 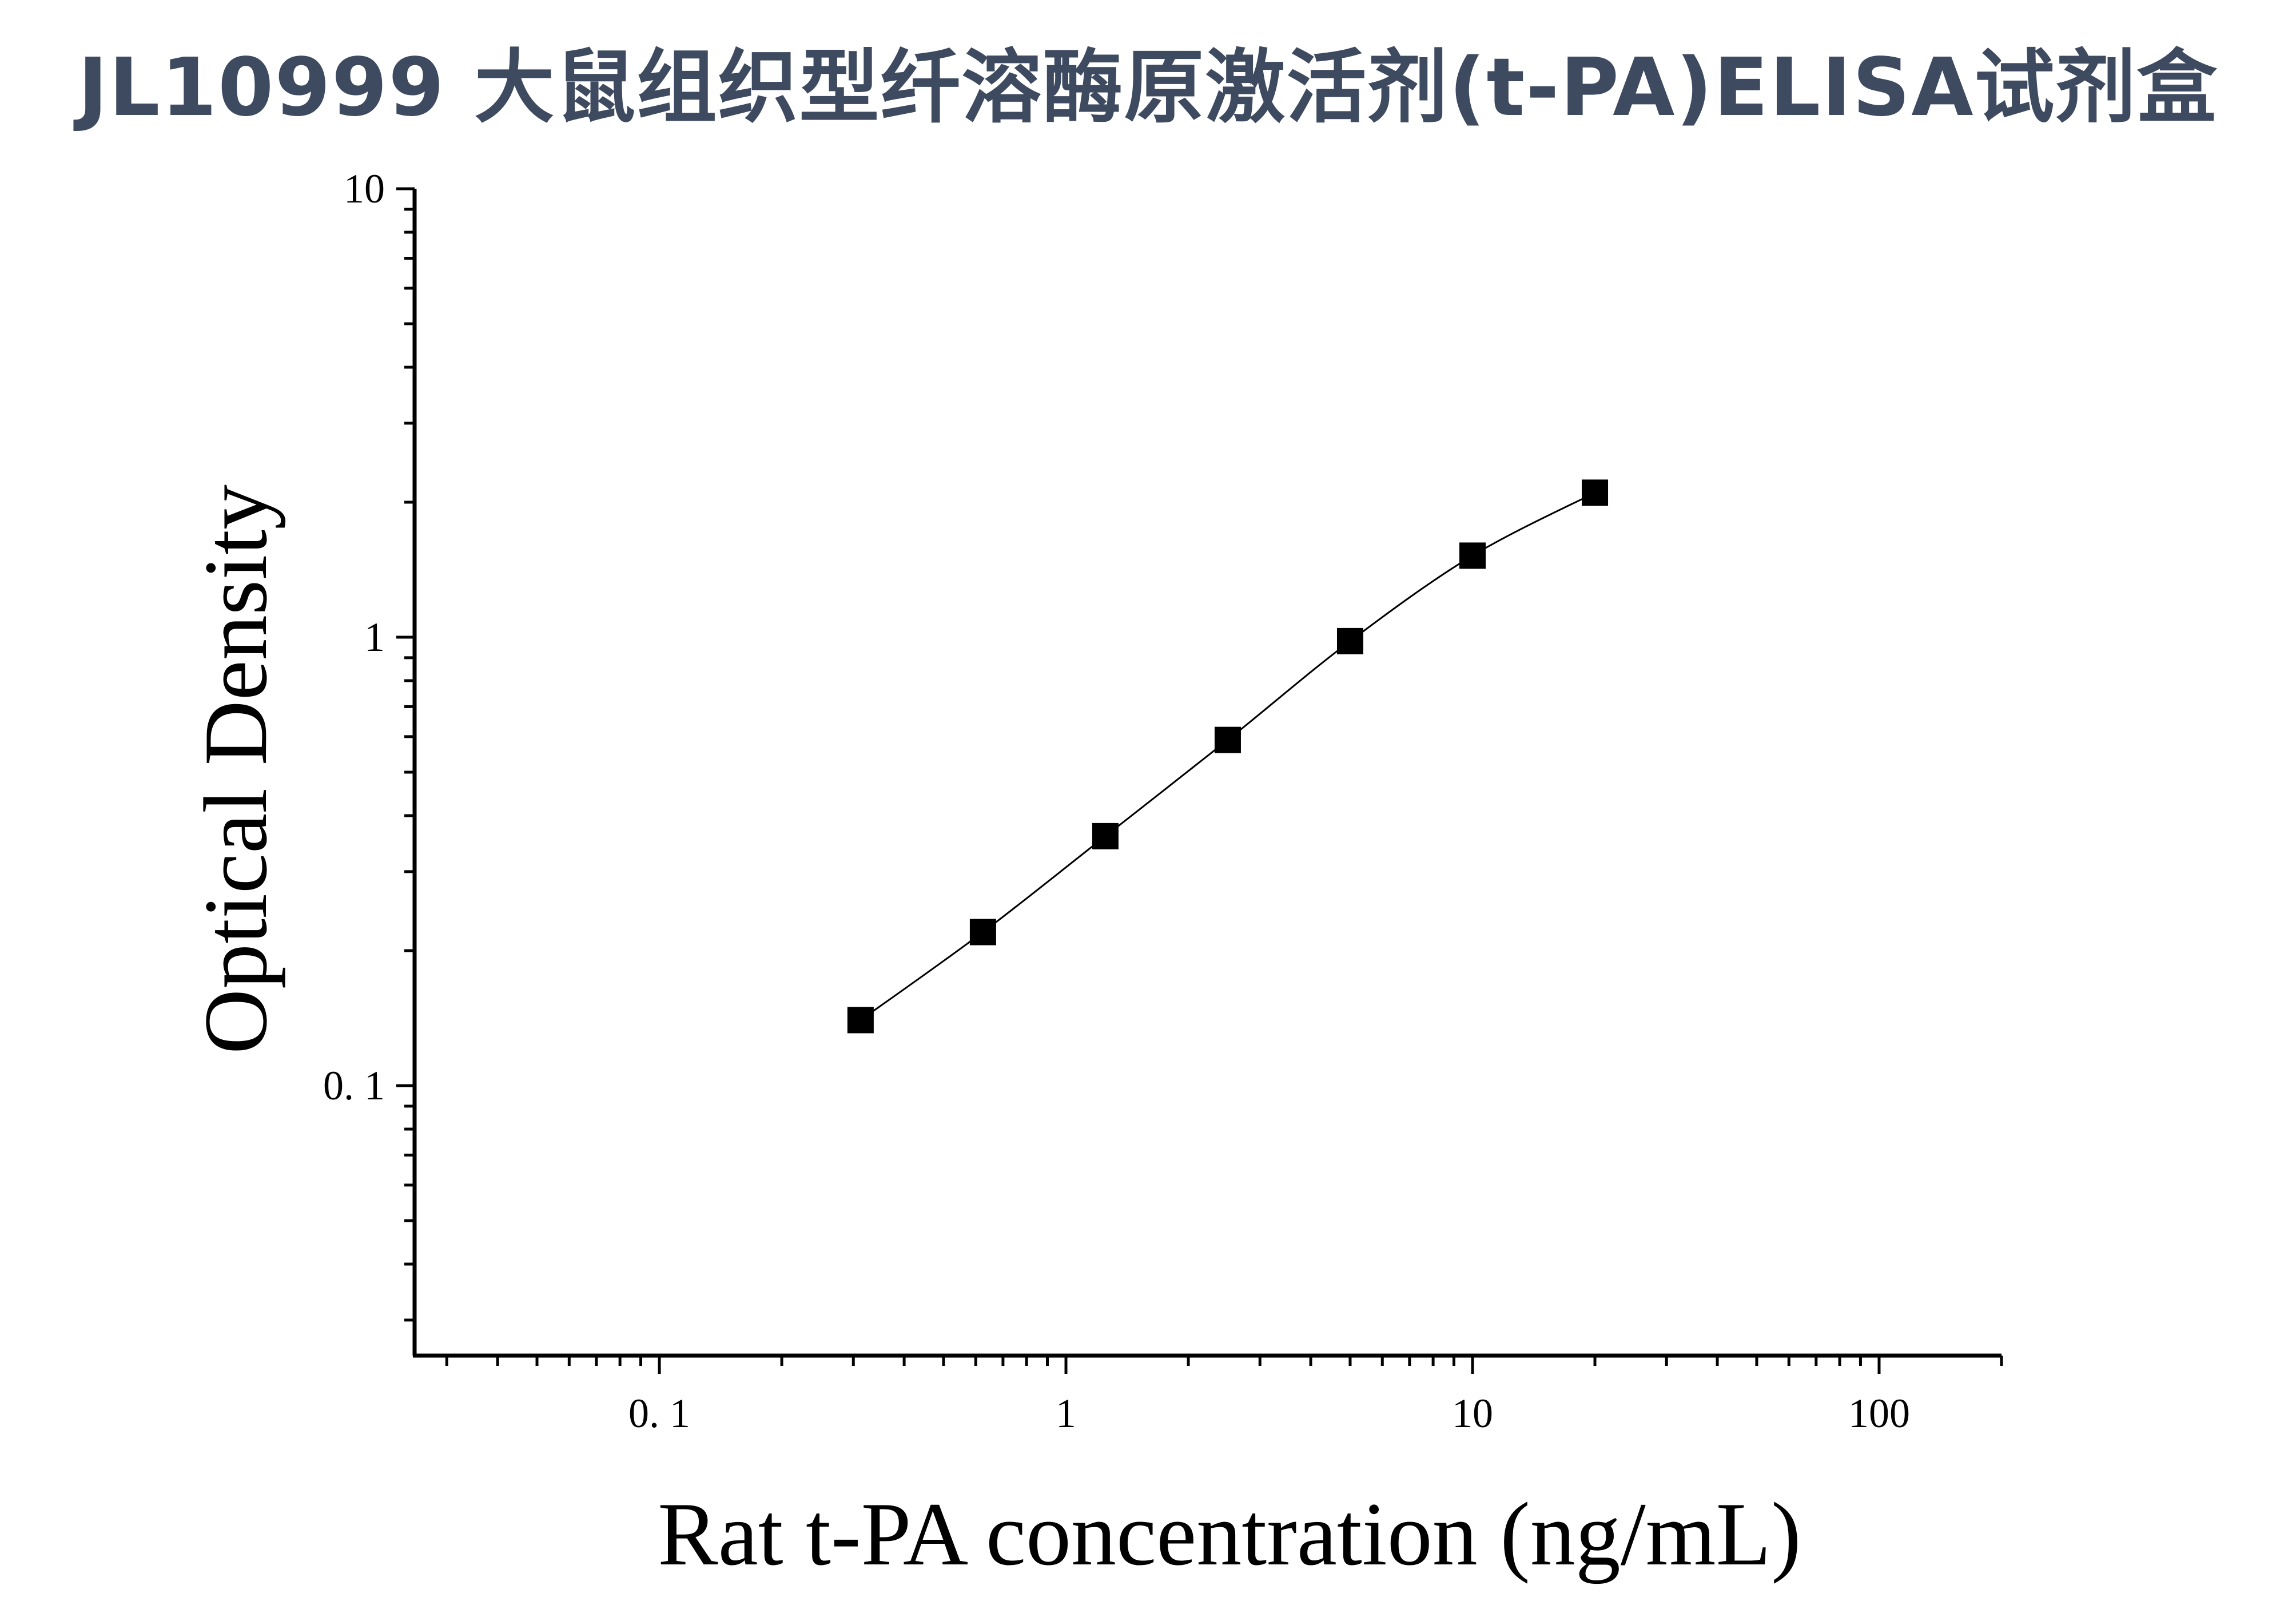 What do you see at coordinates (1879, 1413) in the screenshot?
I see `x-tick-label: 100` at bounding box center [1879, 1413].